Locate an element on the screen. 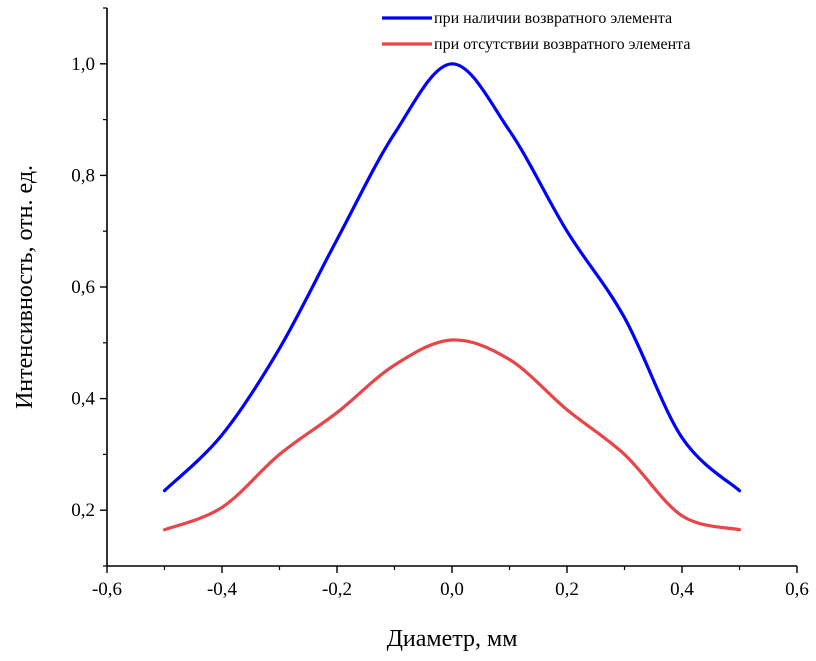  x-tick-label: -0,2 is located at coordinates (337, 589).